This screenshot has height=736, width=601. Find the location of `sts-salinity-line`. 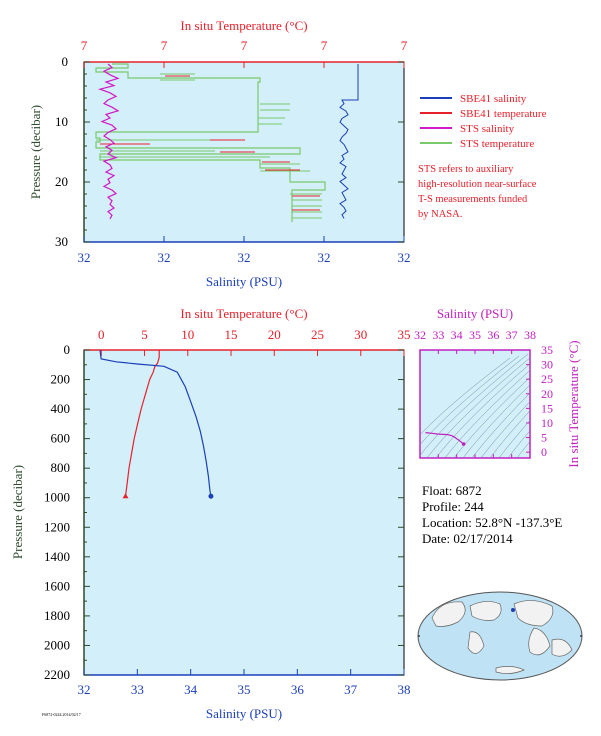

sts-salinity-line is located at coordinates (108, 141).